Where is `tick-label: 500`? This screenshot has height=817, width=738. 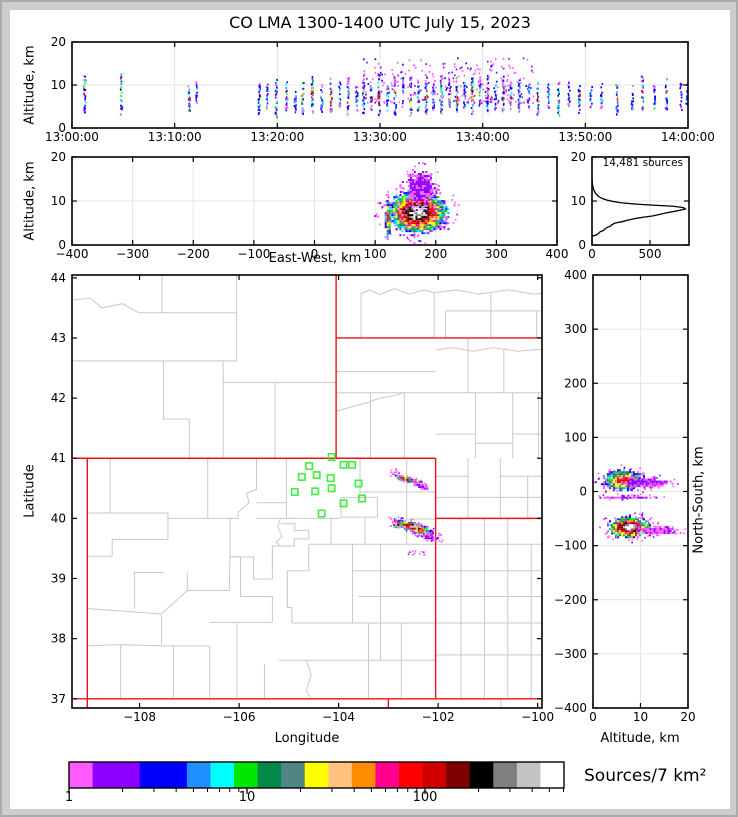 tick-label: 500 is located at coordinates (650, 254).